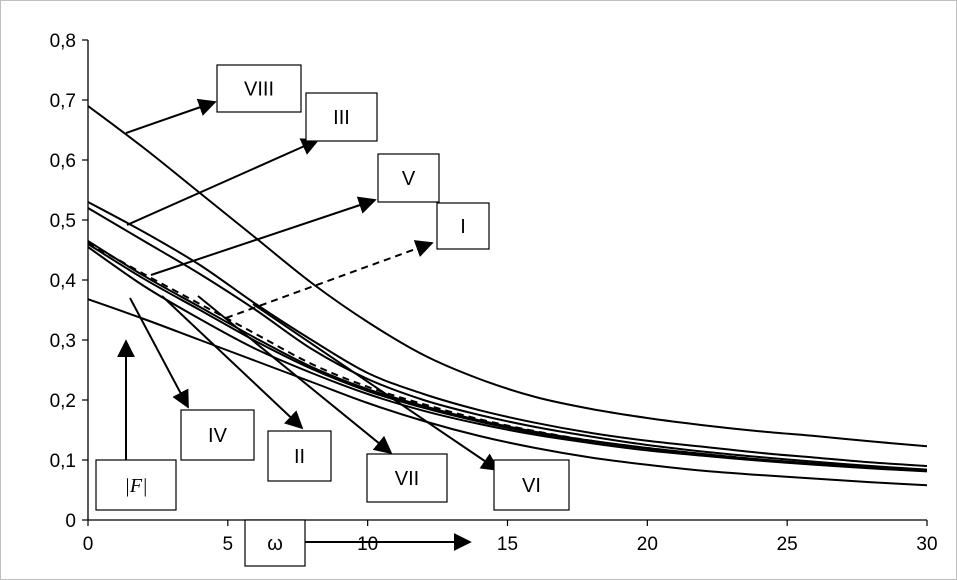 This screenshot has width=957, height=580. I want to click on label-v-box, so click(408, 178).